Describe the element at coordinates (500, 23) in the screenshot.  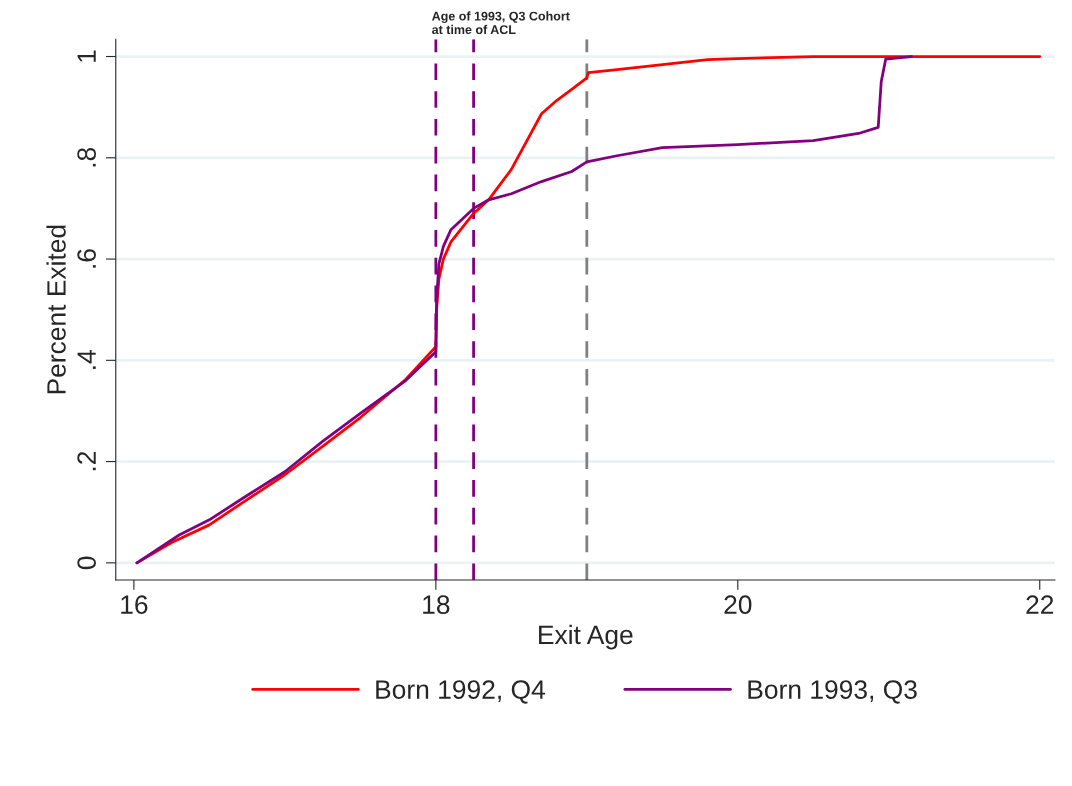
I see `annotation: Age of 1993, Q3 Cohort at time of ACL` at that location.